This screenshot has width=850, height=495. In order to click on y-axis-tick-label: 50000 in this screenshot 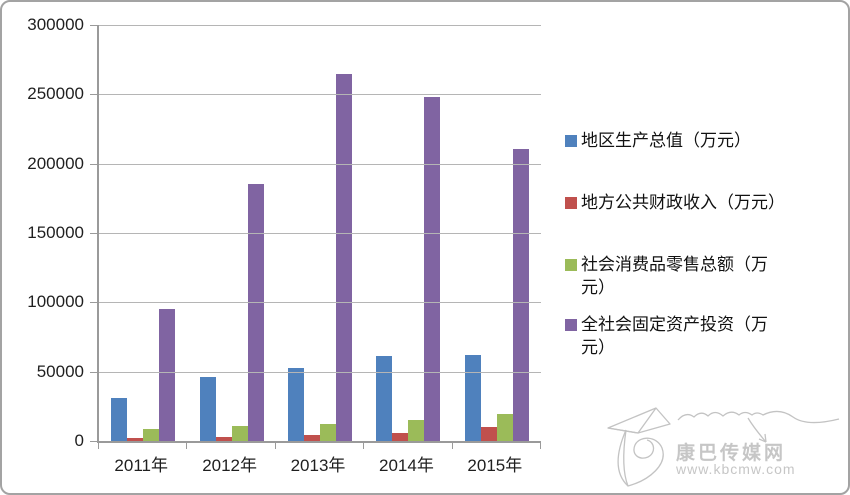, I will do `click(60, 371)`.